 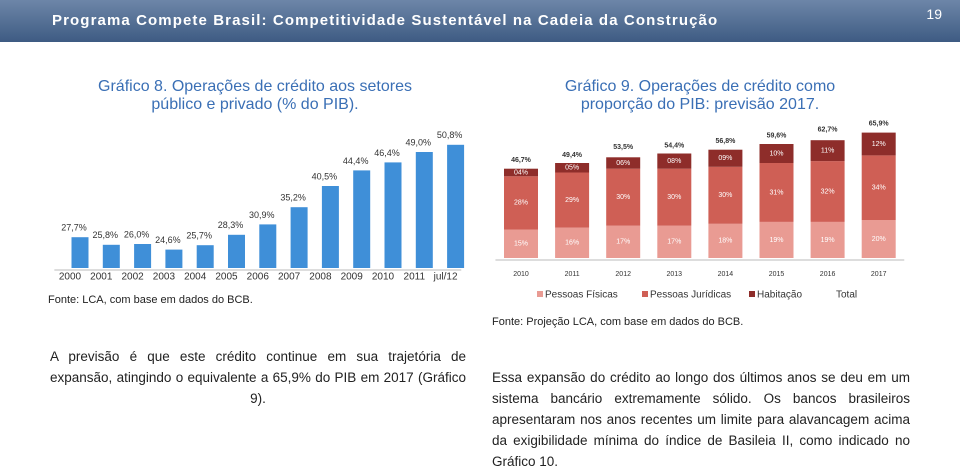 I want to click on legend-label: Habitação, so click(x=779, y=295).